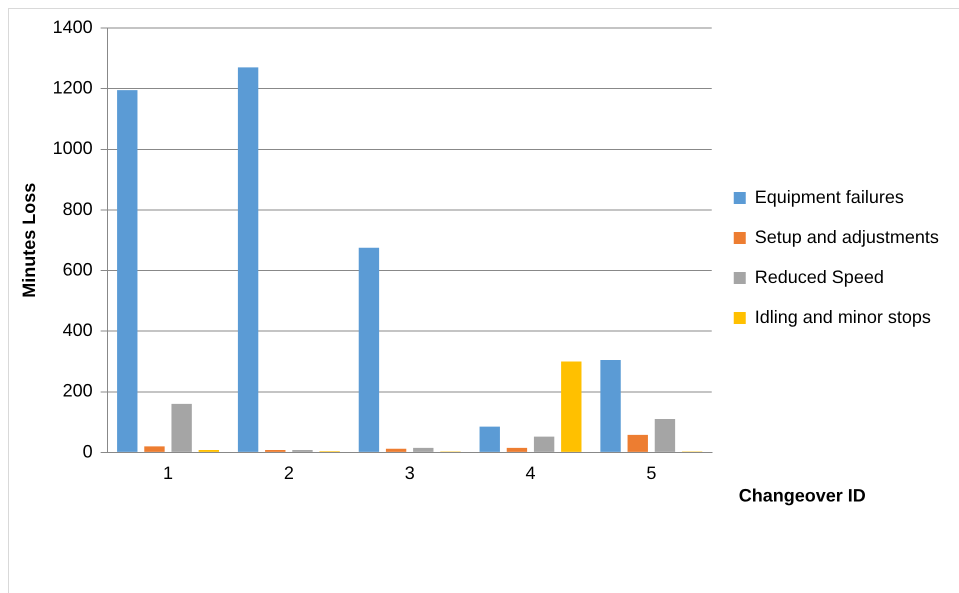 The height and width of the screenshot is (593, 959). Describe the element at coordinates (829, 196) in the screenshot. I see `legend-label: Equipment failures` at that location.